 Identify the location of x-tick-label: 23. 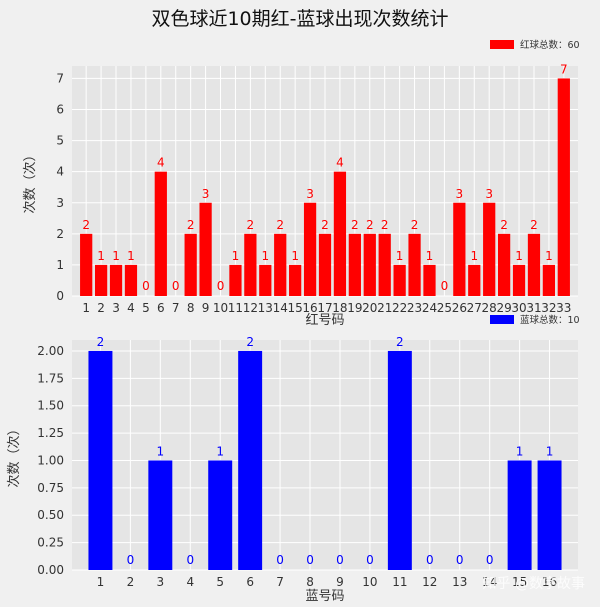
(414, 308).